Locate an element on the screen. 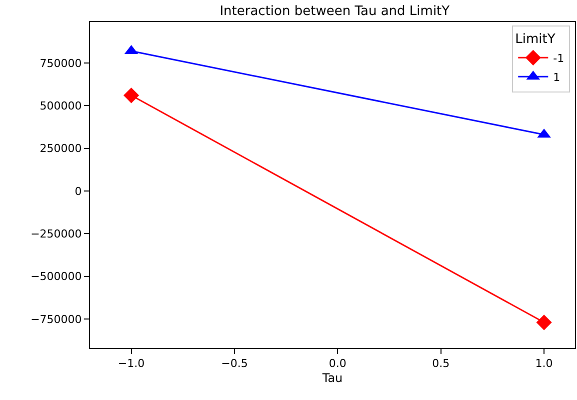  legend-title: LimitY is located at coordinates (535, 40).